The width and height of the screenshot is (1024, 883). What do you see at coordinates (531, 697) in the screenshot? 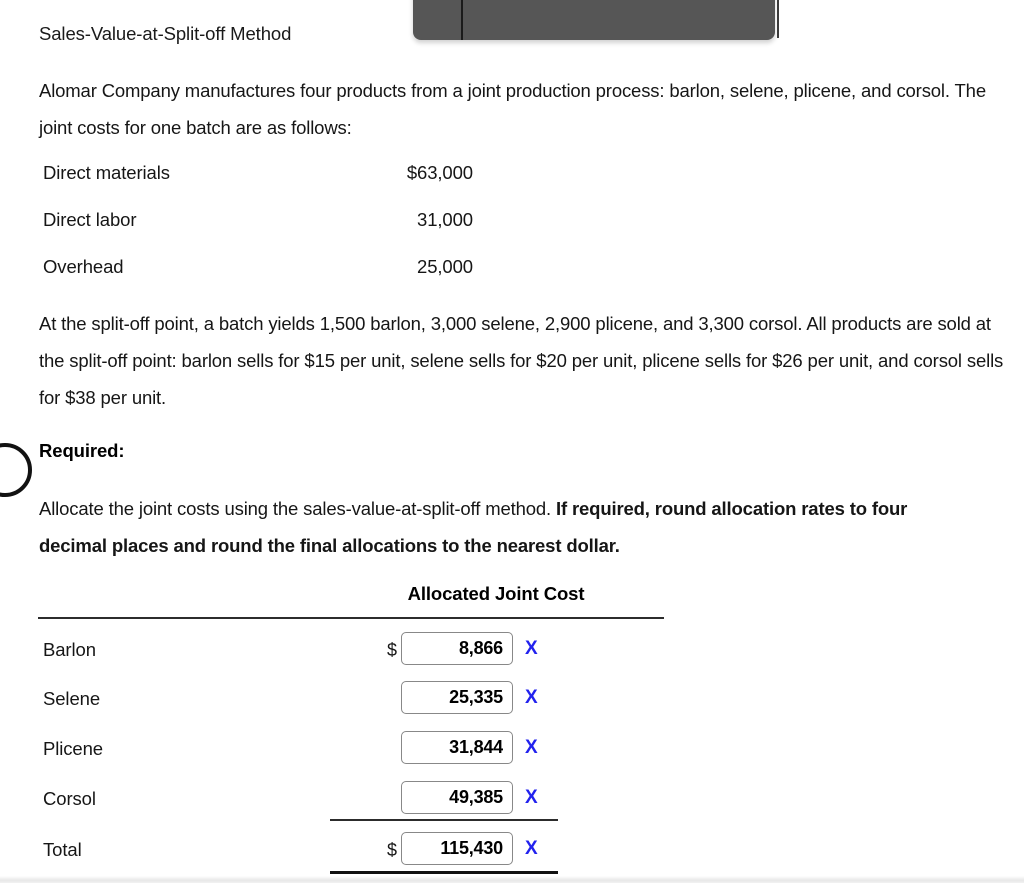
I see `incorrect-mark-selene: X` at bounding box center [531, 697].